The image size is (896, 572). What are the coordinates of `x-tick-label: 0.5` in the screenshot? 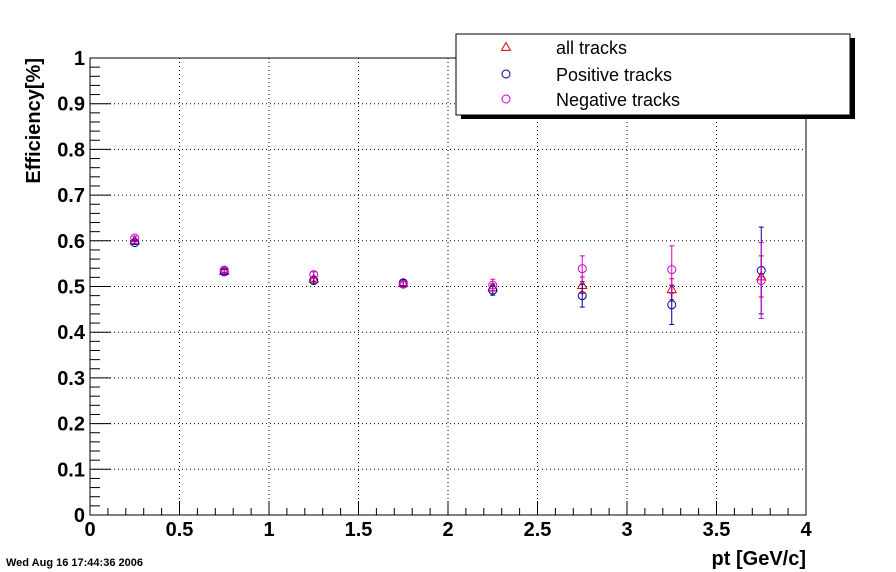 It's located at (180, 530).